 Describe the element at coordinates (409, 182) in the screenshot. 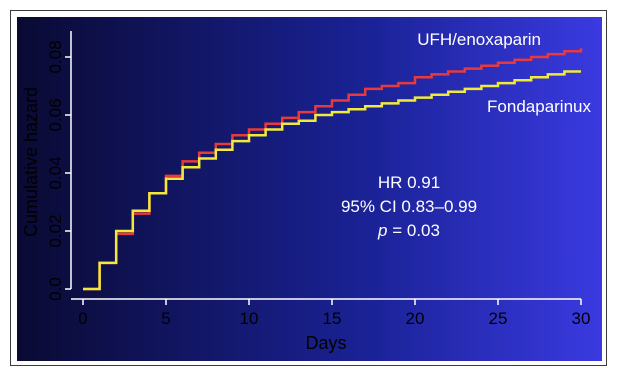

I see `hazard-ratio-text: HR 0.91` at that location.